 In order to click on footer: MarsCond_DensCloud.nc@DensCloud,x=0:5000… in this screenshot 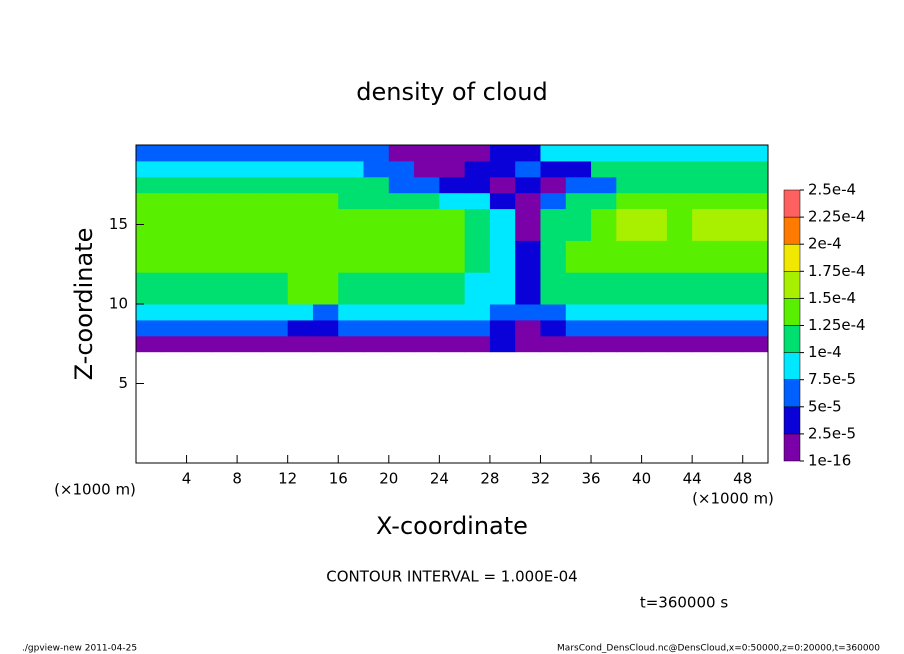, I will do `click(718, 649)`.